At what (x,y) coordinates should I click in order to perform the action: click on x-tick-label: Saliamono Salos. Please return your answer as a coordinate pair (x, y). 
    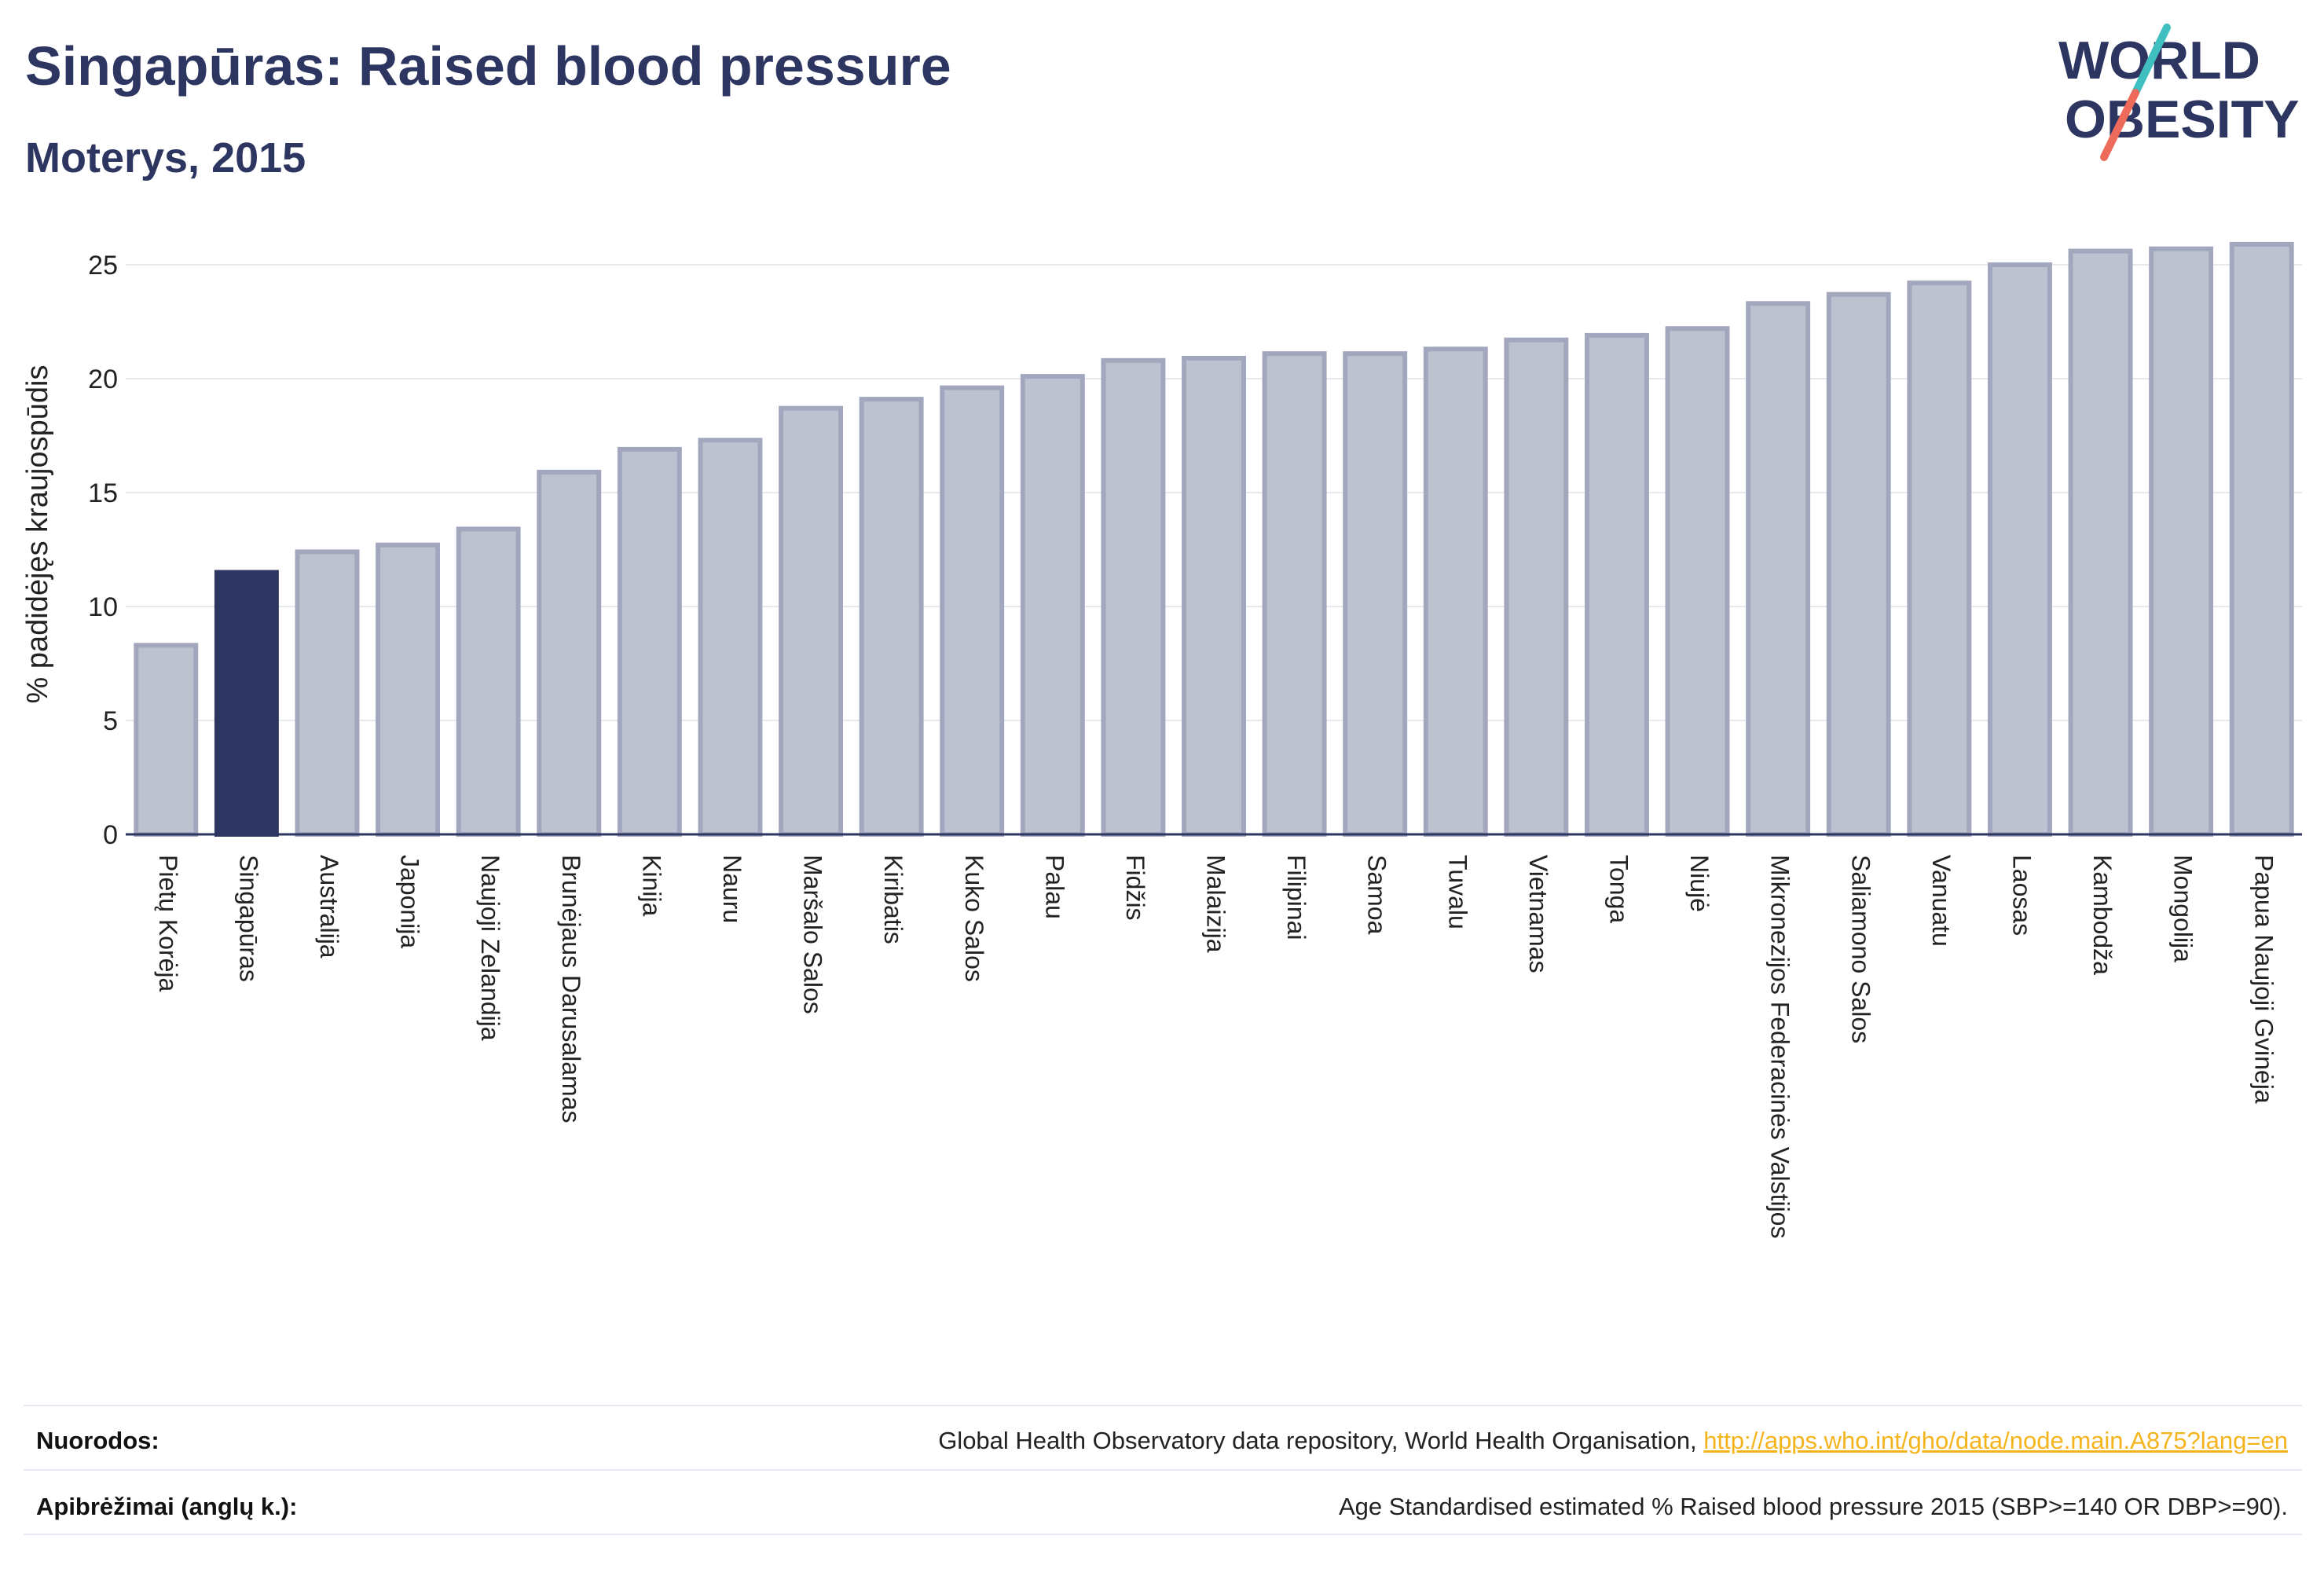
    Looking at the image, I should click on (1860, 949).